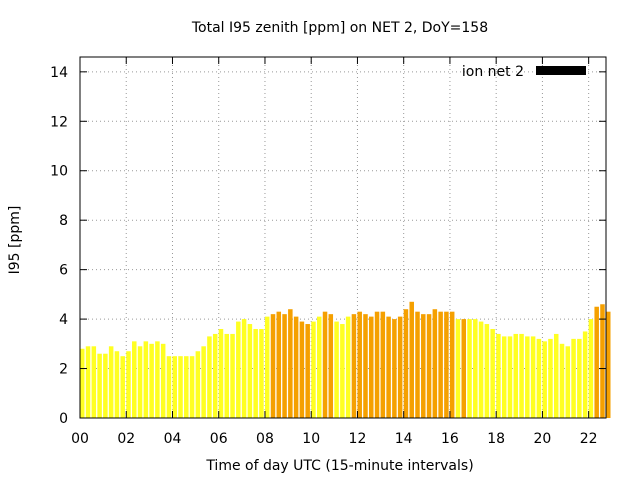  What do you see at coordinates (339, 28) in the screenshot?
I see `chart-title: Total I95 zenith [ppm] on NET 2, DoY=158` at bounding box center [339, 28].